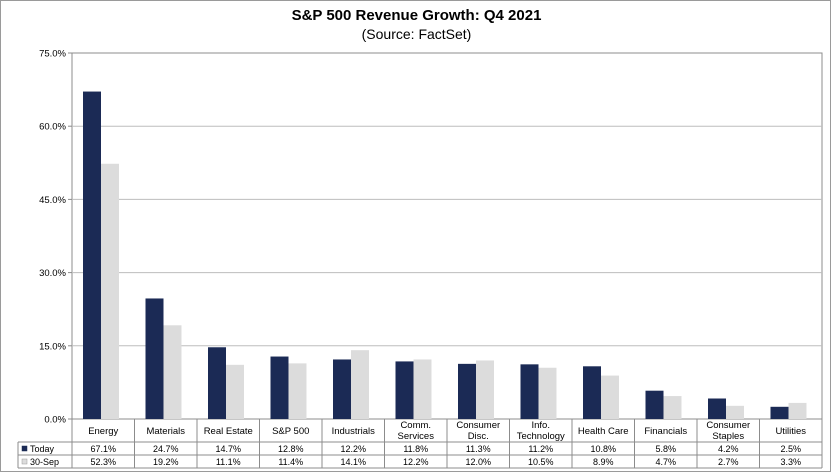 This screenshot has width=833, height=474. Describe the element at coordinates (166, 449) in the screenshot. I see `data-label: 24.7%` at that location.